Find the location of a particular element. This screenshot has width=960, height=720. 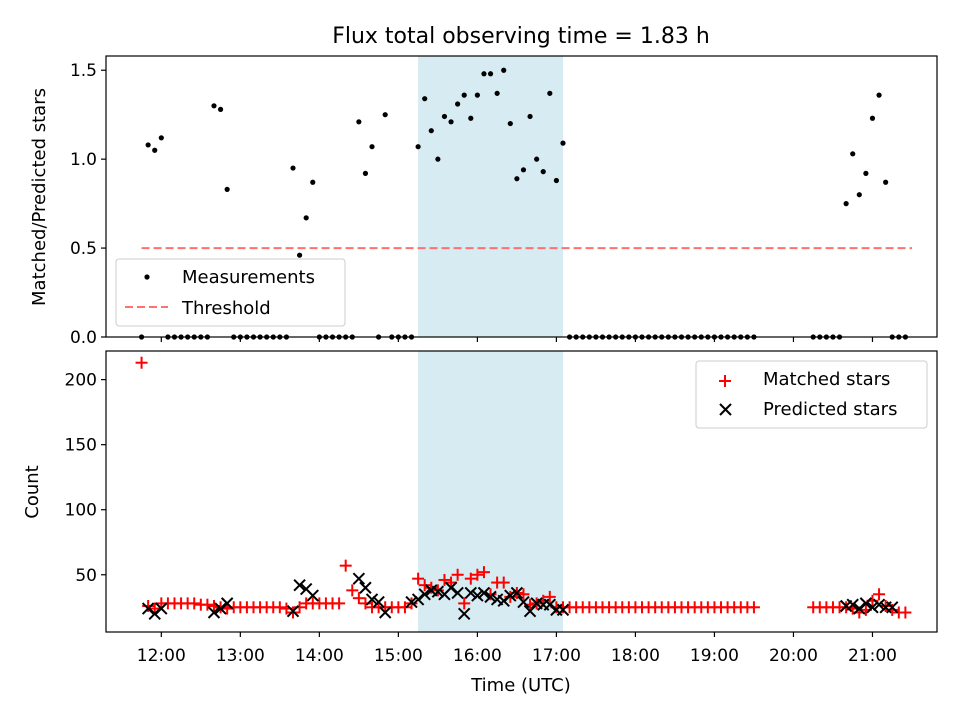

bottom-legend: Matched stars Predicted stars is located at coordinates (811, 394).